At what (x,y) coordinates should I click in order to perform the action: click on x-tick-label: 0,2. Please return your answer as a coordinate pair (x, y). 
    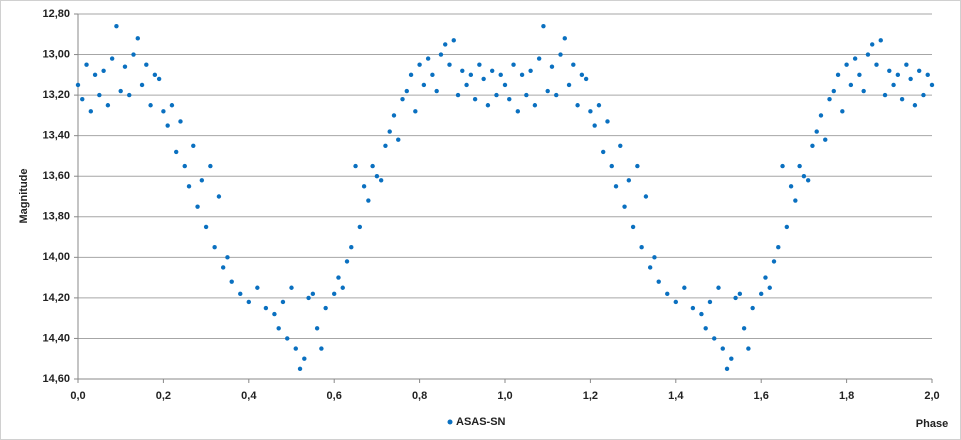
    Looking at the image, I should click on (163, 396).